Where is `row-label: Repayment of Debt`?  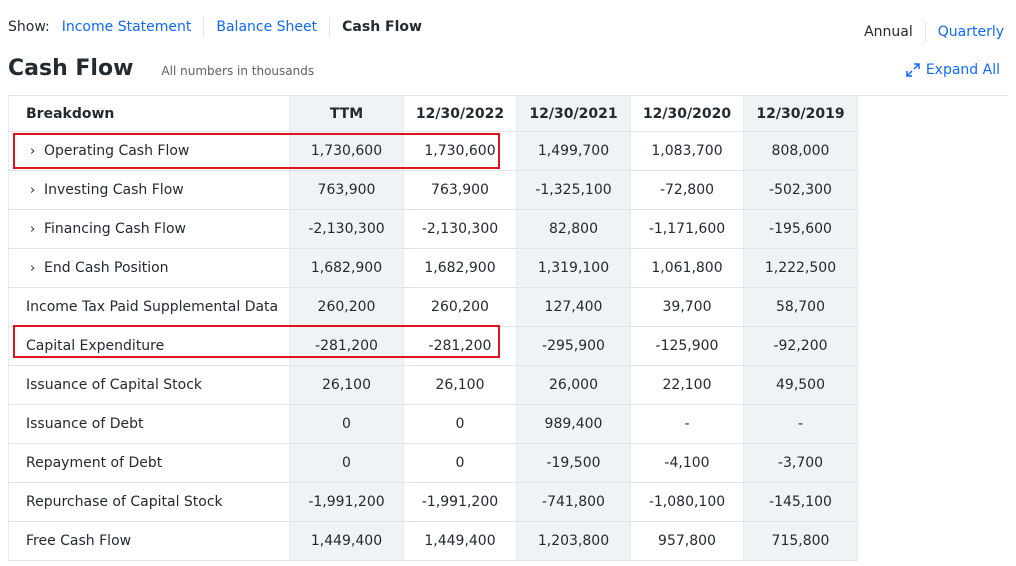 row-label: Repayment of Debt is located at coordinates (94, 463).